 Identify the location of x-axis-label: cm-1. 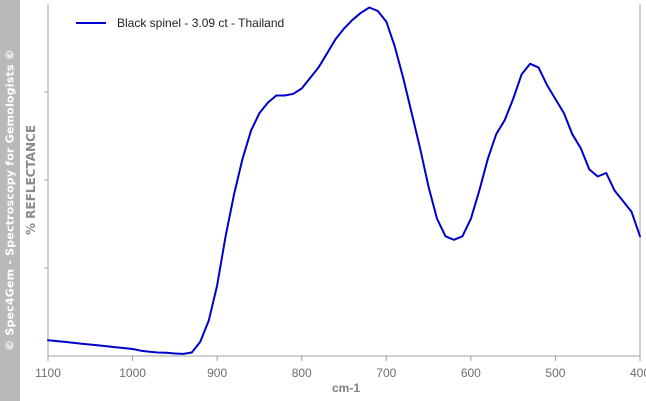
(346, 388).